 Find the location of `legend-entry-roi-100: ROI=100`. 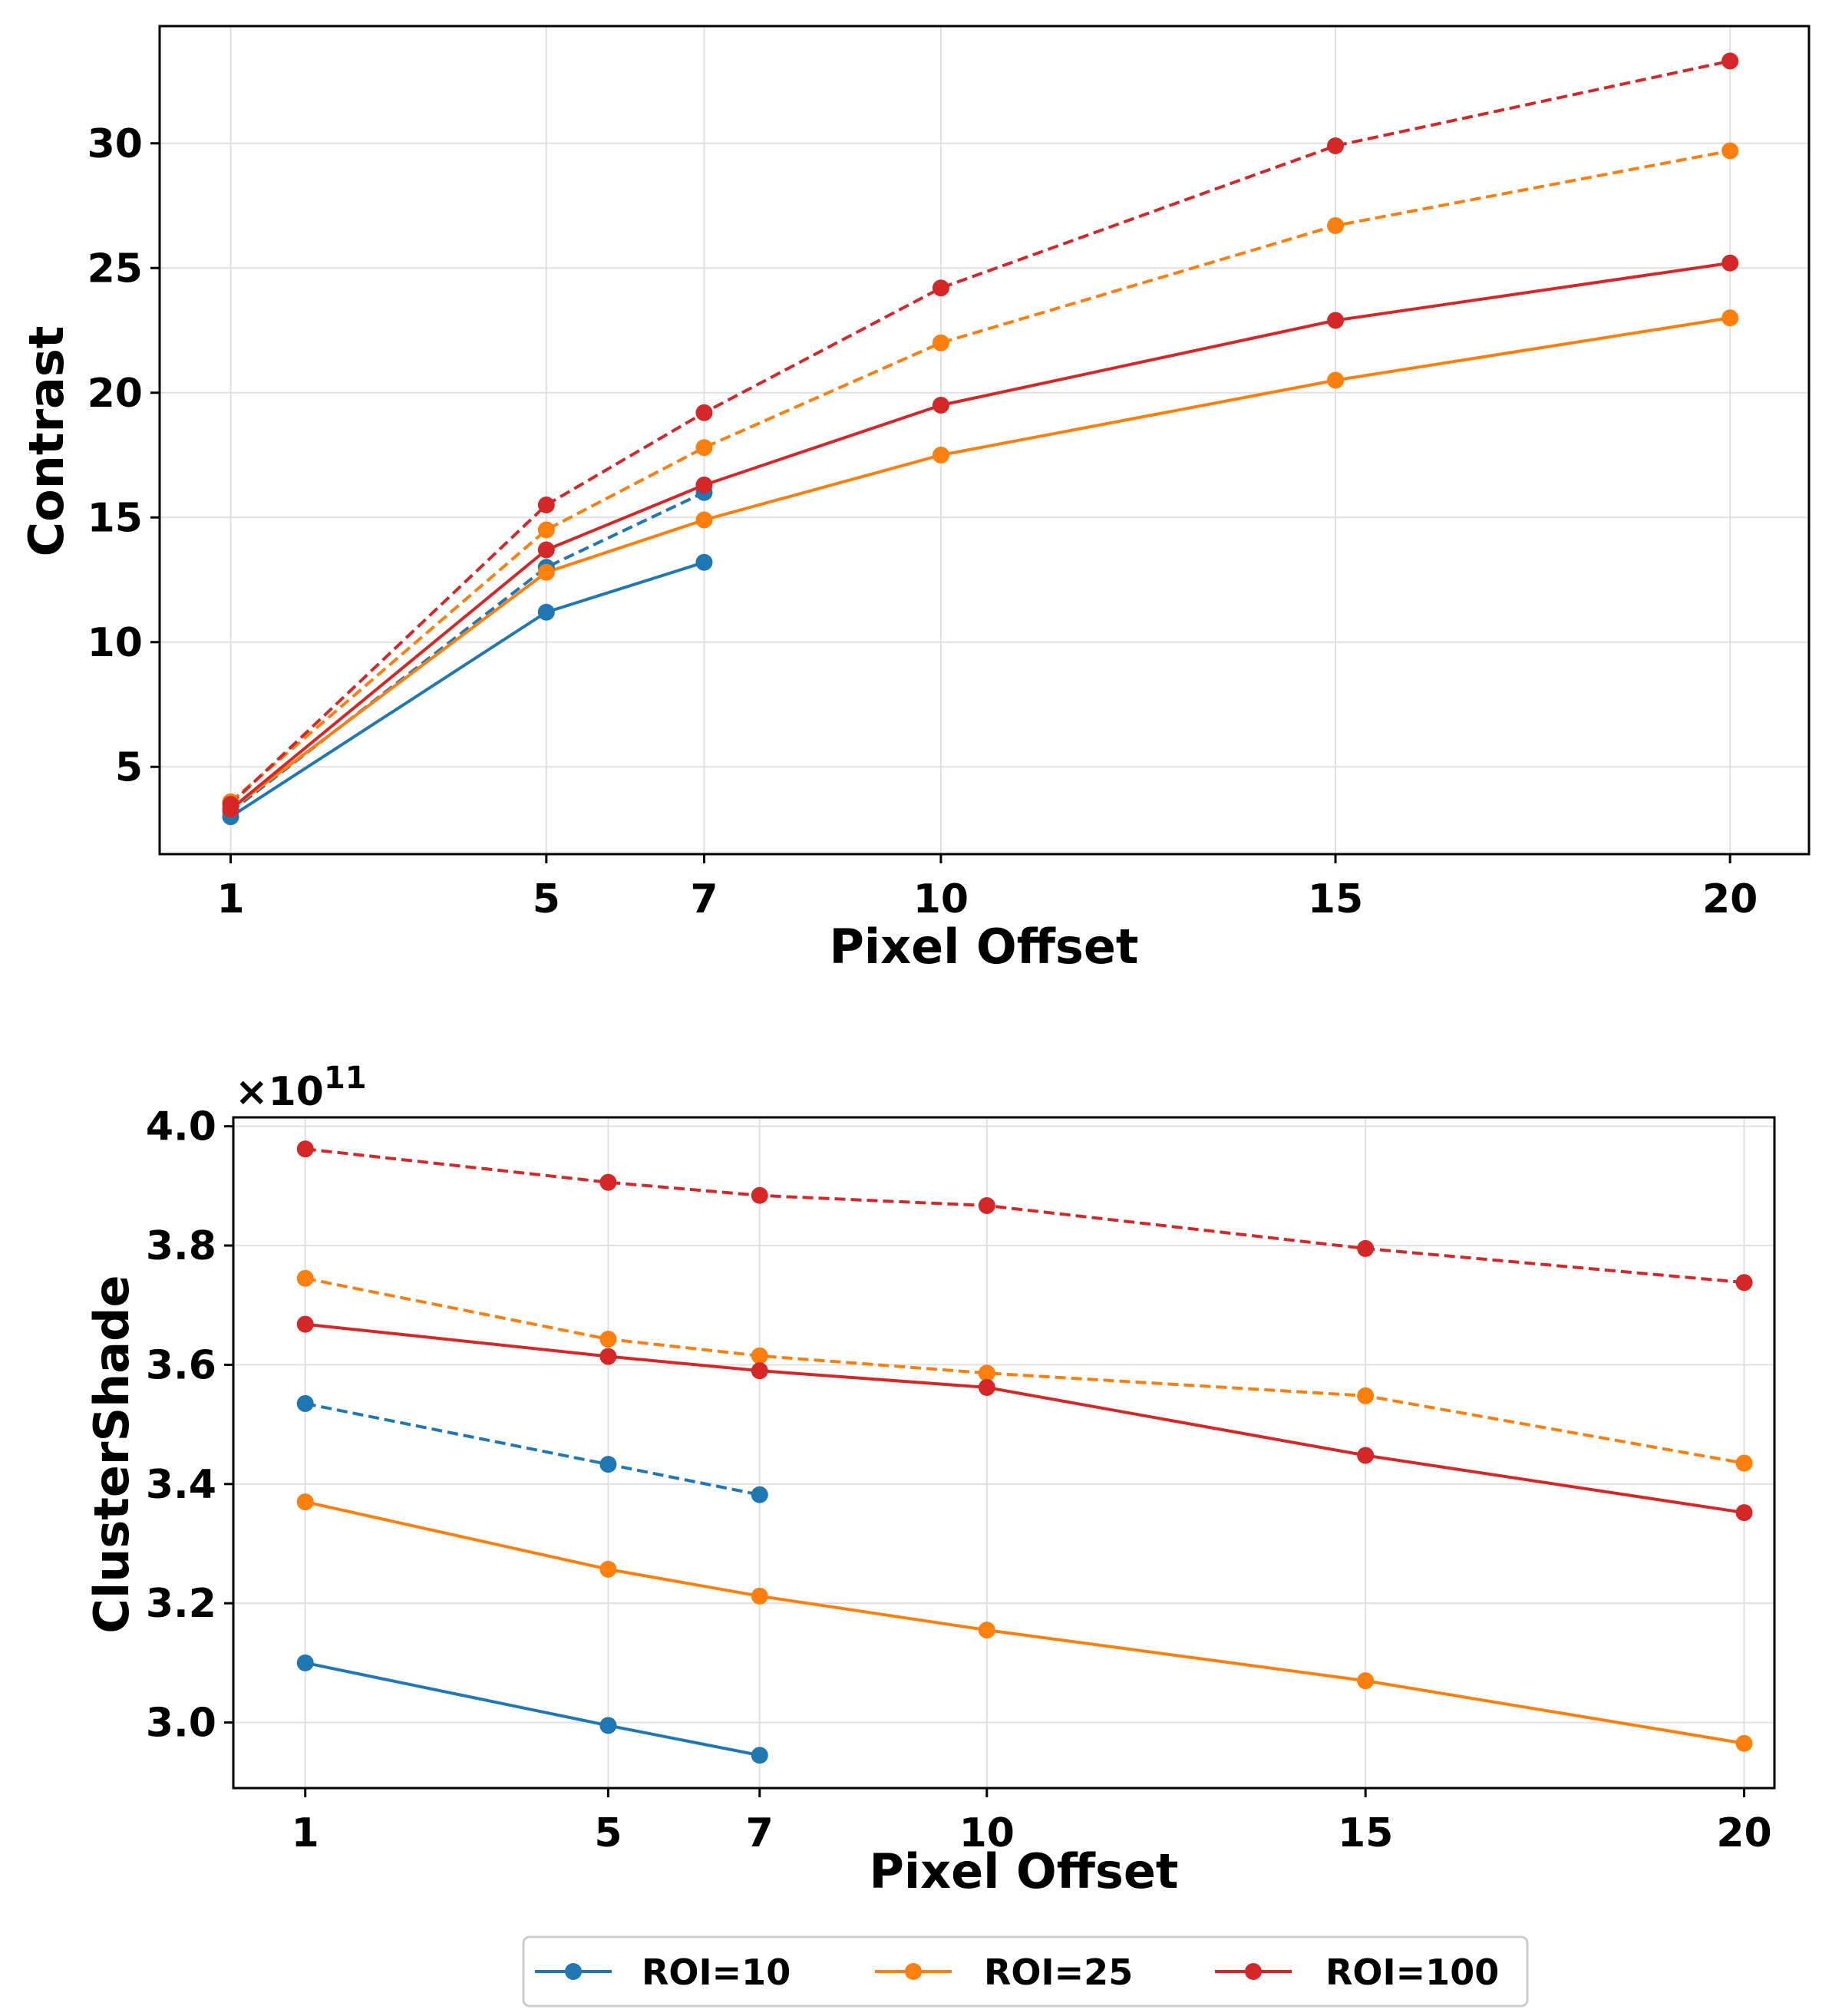

legend-entry-roi-100: ROI=100 is located at coordinates (1357, 1972).